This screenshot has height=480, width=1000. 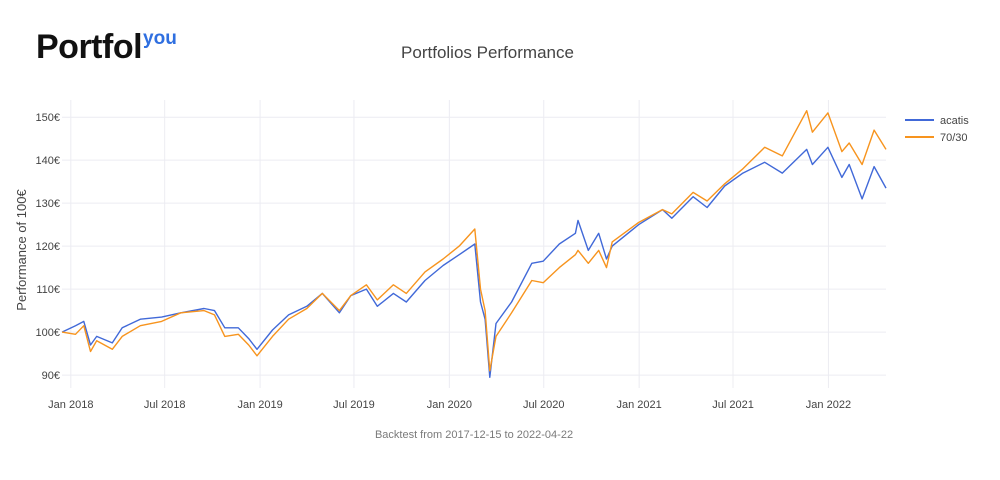 What do you see at coordinates (48, 290) in the screenshot?
I see `y-tick-label: 110€` at bounding box center [48, 290].